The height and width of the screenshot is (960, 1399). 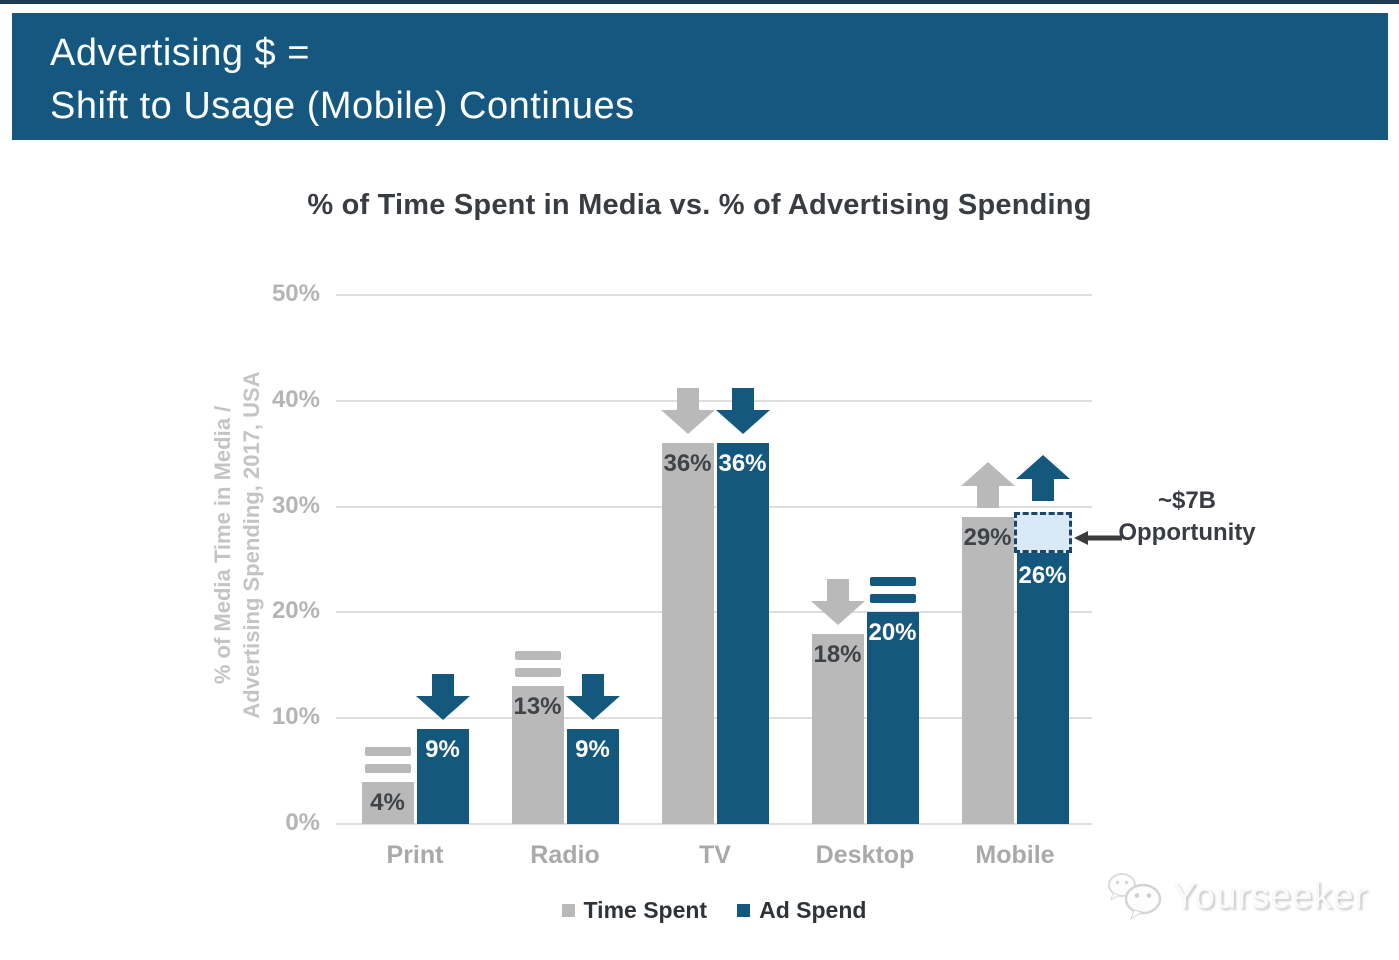 I want to click on opportunity-value-label: ~$7B, so click(x=1187, y=500).